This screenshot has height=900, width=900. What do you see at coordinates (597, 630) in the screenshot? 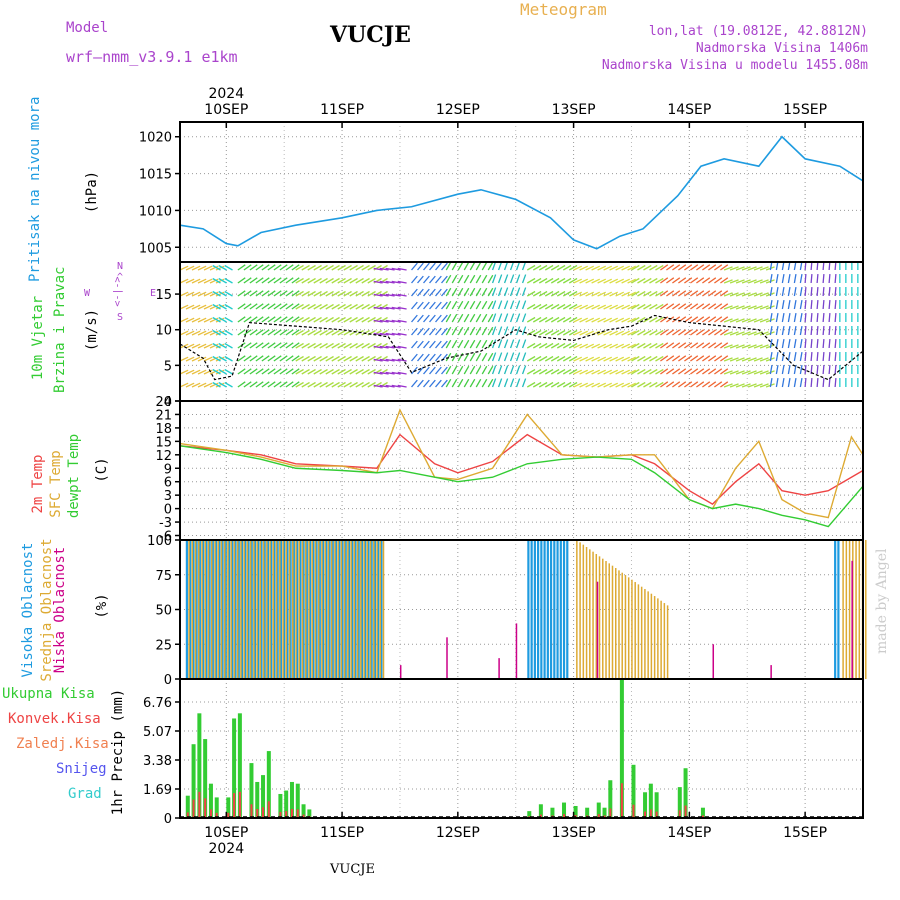
I see `low-cloud-bar` at bounding box center [597, 630].